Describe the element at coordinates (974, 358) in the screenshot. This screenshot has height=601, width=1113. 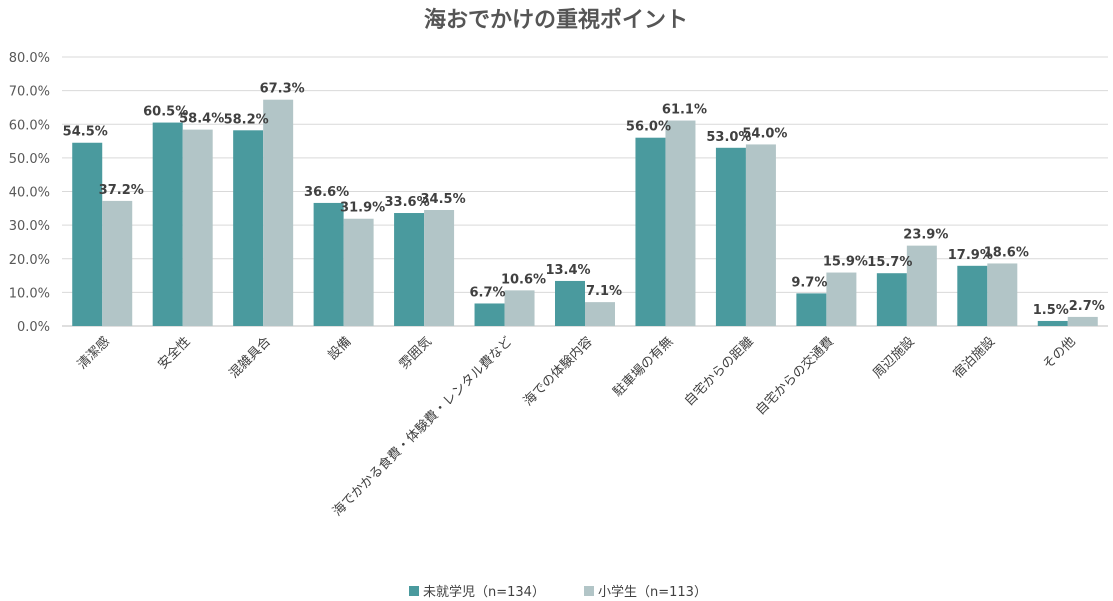
I see `x-tick-label: 宿泊施設` at that location.